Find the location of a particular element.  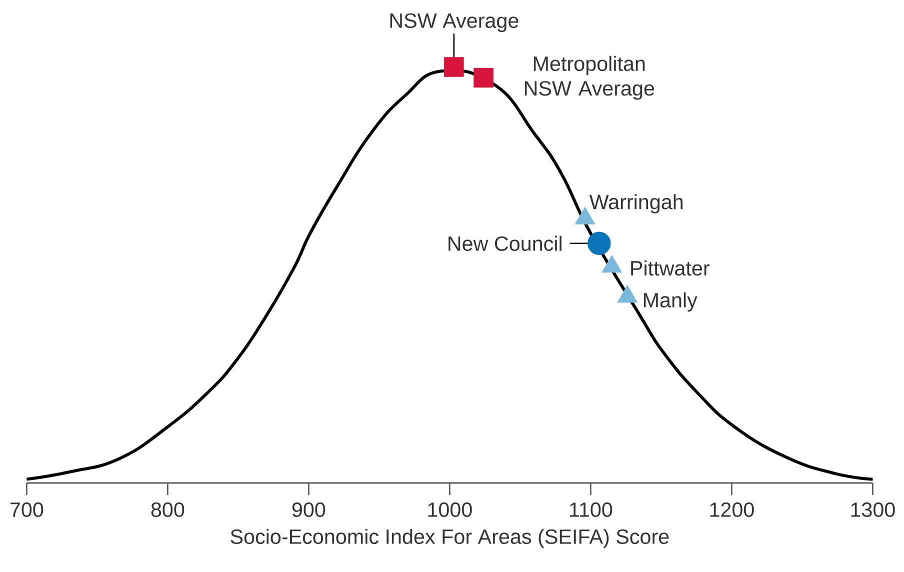

x-axis-title: Socio-Economic Index For Areas (SEIFA) Score is located at coordinates (449, 538).